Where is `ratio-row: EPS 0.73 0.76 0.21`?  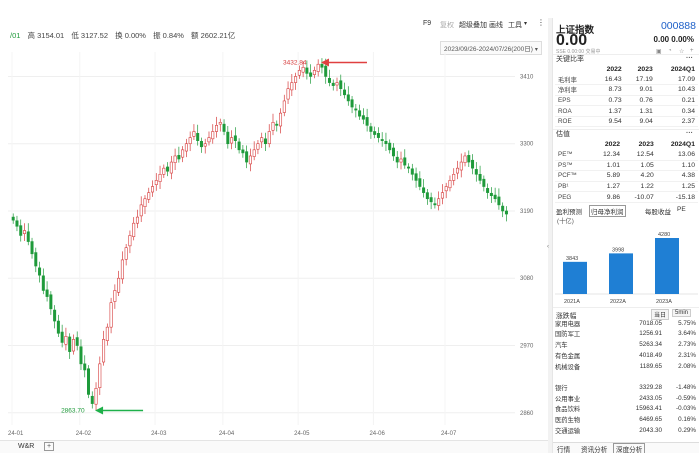 ratio-row: EPS 0.73 0.76 0.21 is located at coordinates (626, 101).